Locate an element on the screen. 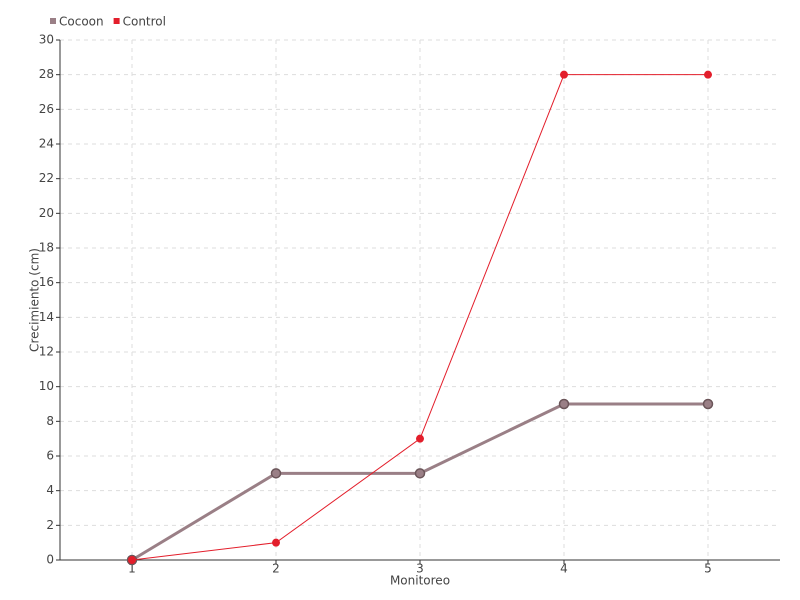 Image resolution: width=800 pixels, height=600 pixels. y-tick-label: 30 is located at coordinates (46, 40).